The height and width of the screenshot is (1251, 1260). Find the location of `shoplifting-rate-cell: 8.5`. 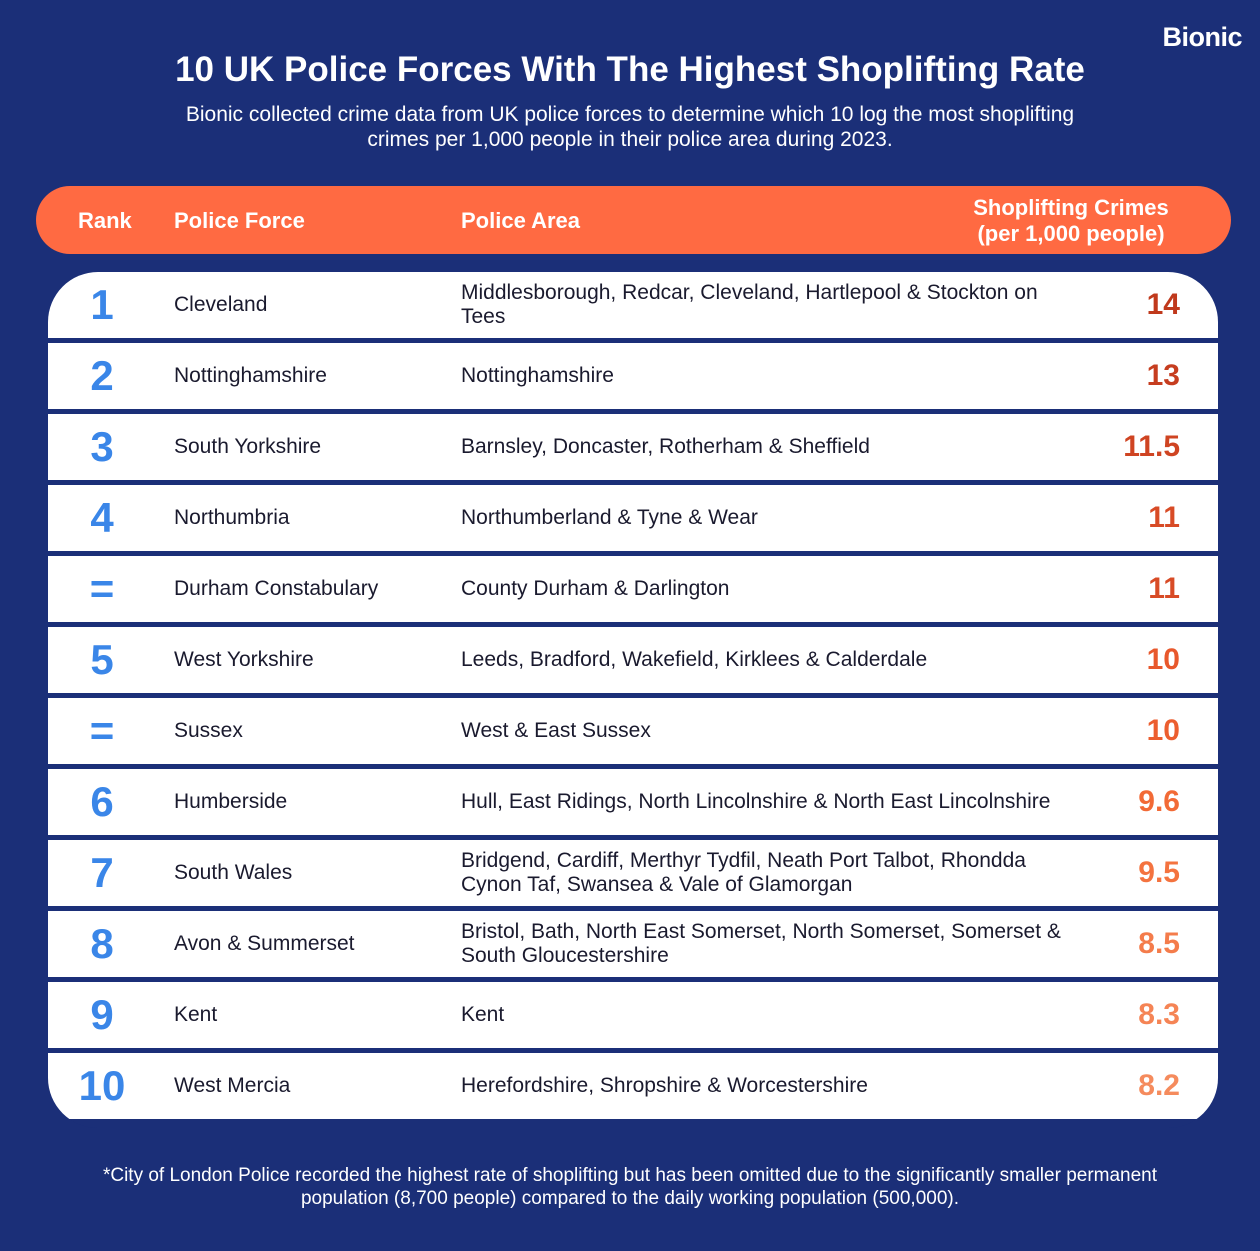

shoplifting-rate-cell: 8.5 is located at coordinates (1159, 943).